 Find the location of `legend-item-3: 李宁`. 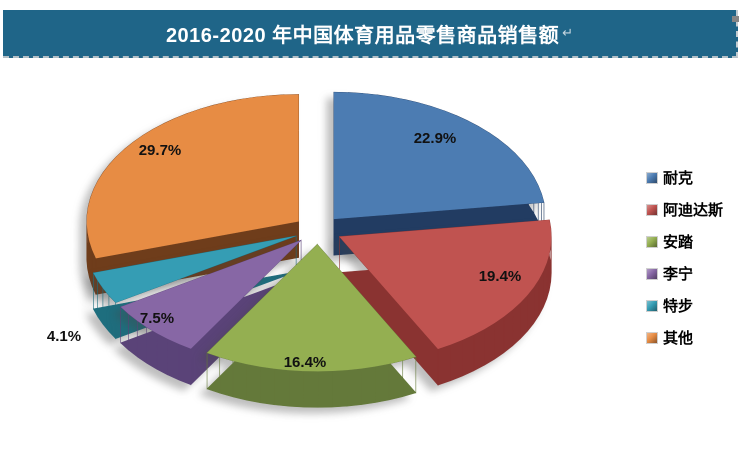

legend-item-3: 李宁 is located at coordinates (684, 274).